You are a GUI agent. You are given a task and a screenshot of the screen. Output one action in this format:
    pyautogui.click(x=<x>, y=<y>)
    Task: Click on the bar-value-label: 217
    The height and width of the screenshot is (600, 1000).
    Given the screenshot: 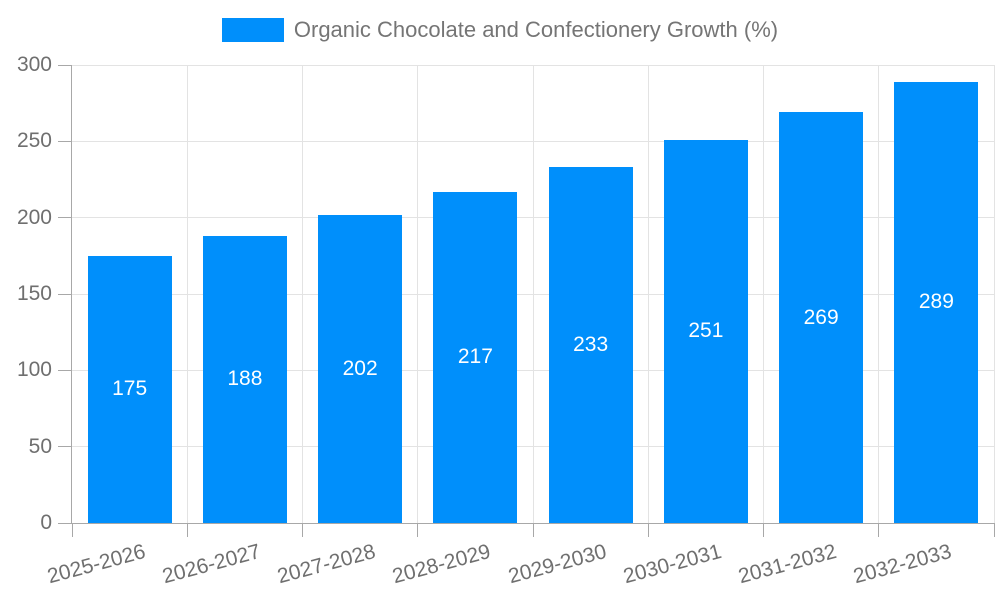 What is the action you would take?
    pyautogui.click(x=475, y=357)
    